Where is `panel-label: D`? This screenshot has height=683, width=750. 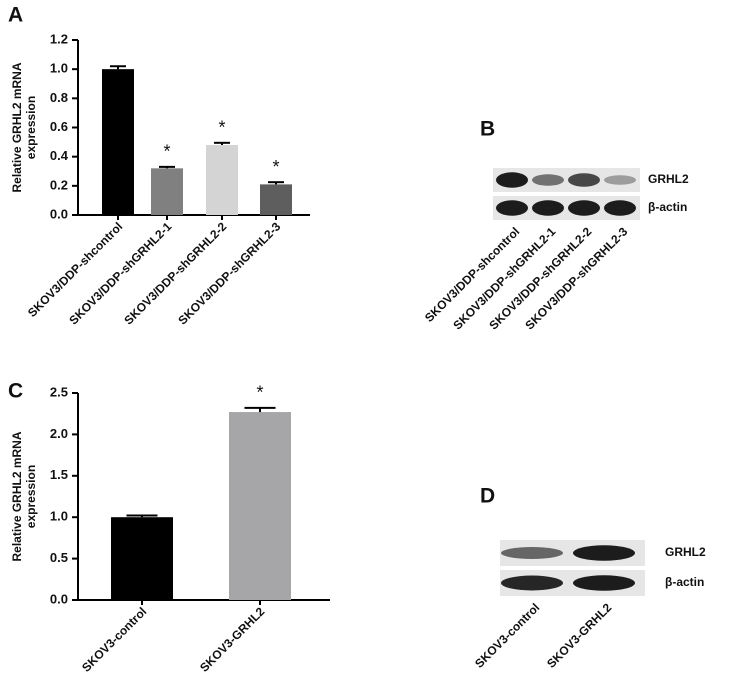
panel-label: D is located at coordinates (487, 496).